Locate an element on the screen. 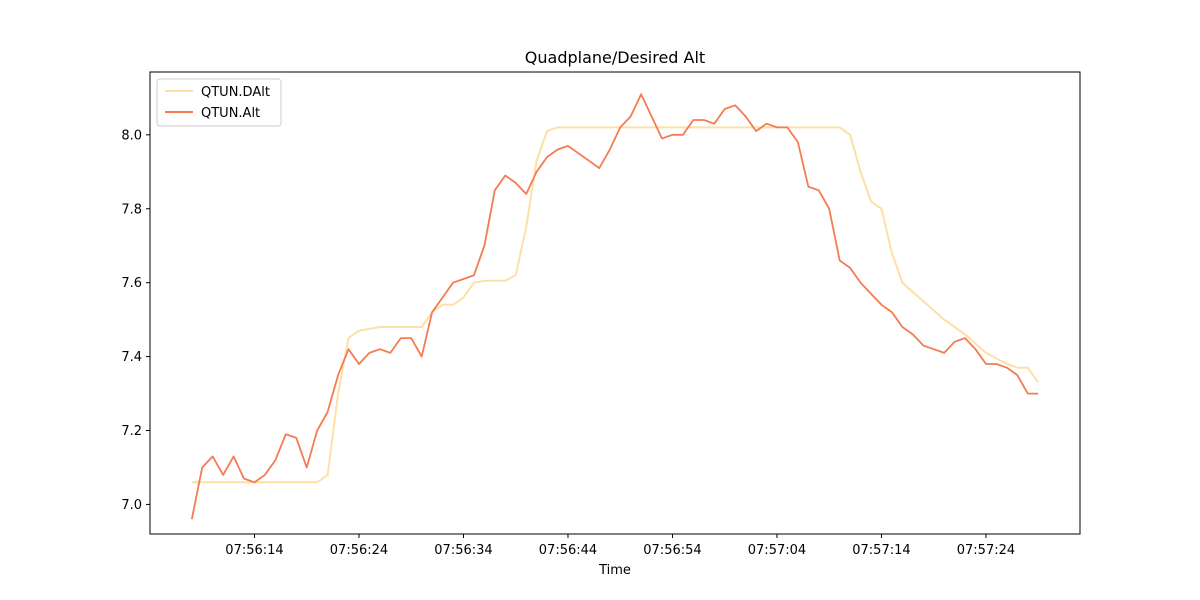  x-tick-label: 07:57:04 is located at coordinates (777, 550).